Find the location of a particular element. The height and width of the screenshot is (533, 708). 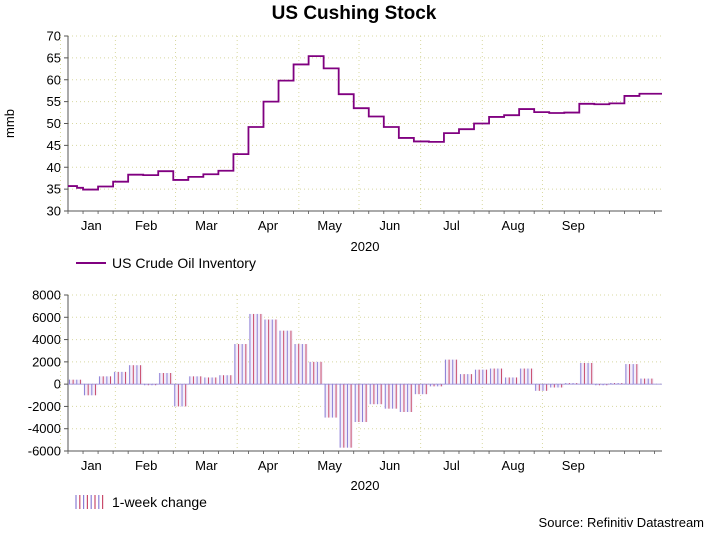

y-axis-title: mmb is located at coordinates (9, 123).